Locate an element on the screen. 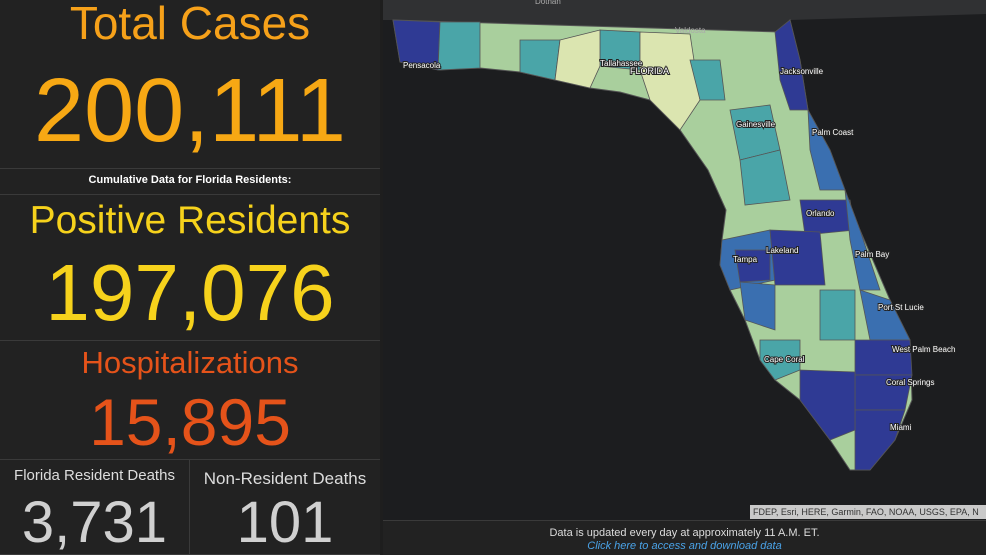 Image resolution: width=986 pixels, height=555 pixels. value: 3,731 is located at coordinates (94, 522).